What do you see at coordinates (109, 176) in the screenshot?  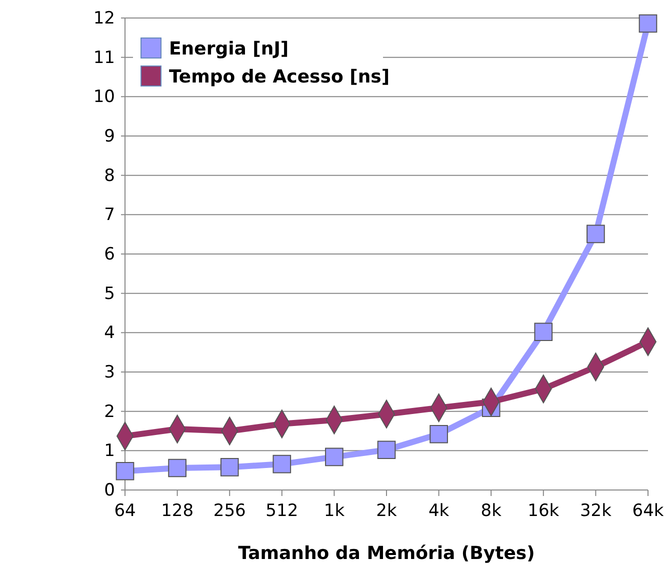 I see `y-tick-label: 8` at bounding box center [109, 176].